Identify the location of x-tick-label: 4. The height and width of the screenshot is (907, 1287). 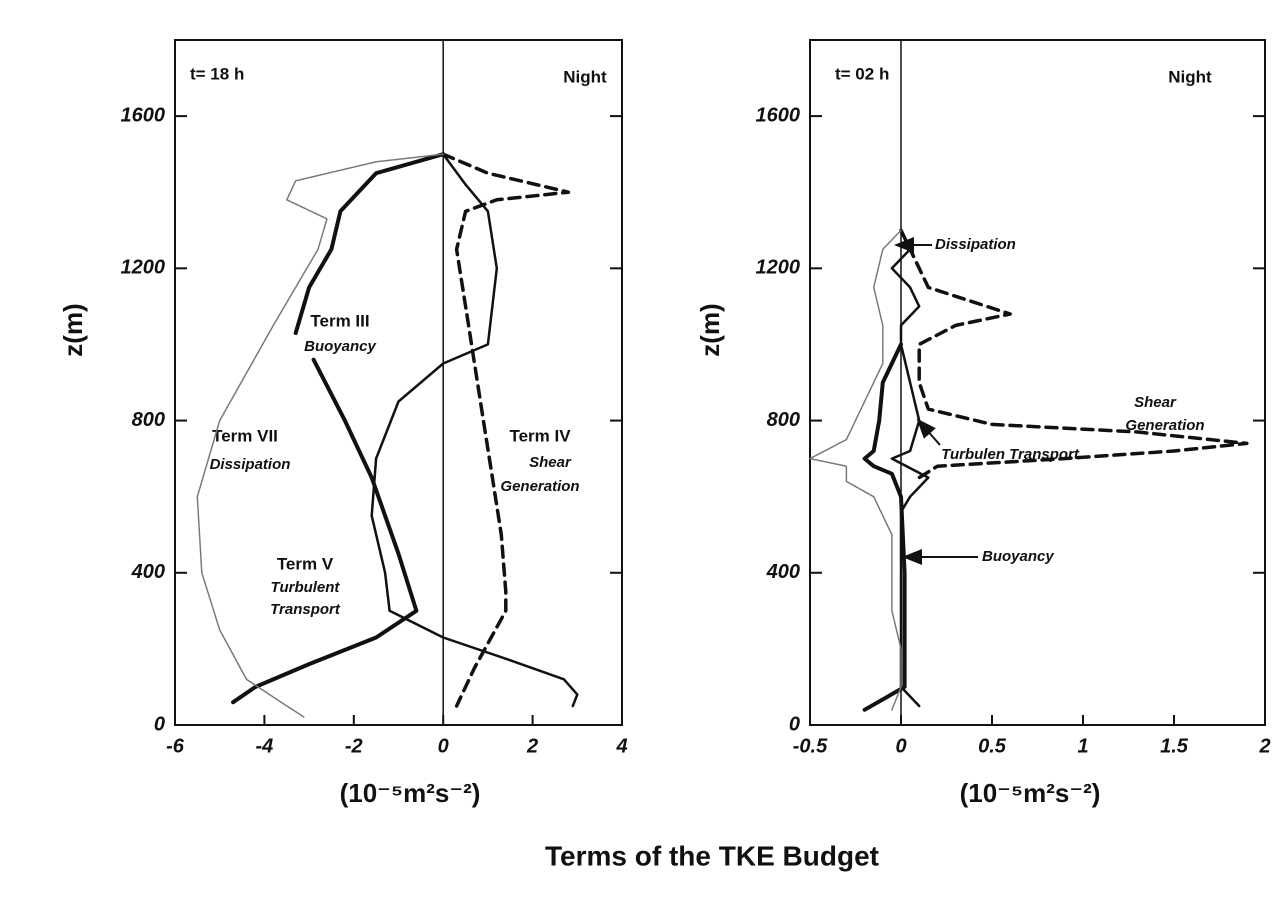
(621, 746).